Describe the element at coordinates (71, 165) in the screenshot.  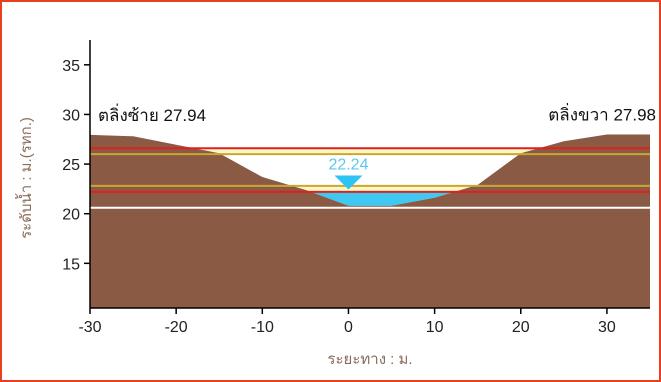
I see `y-tick-label: 25` at that location.